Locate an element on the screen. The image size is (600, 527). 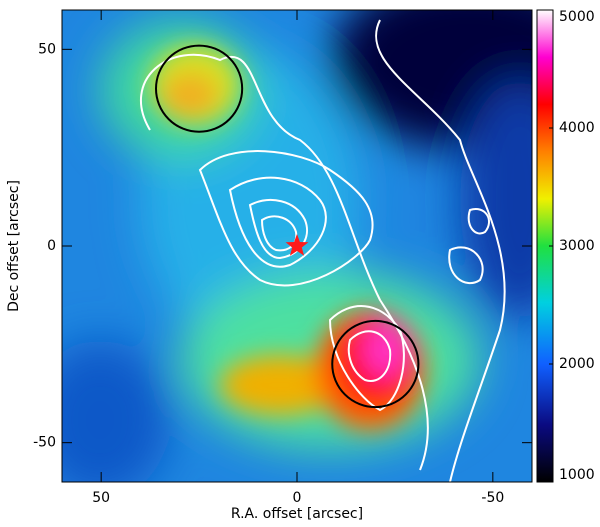
x-tick-label: 50 is located at coordinates (101, 498).